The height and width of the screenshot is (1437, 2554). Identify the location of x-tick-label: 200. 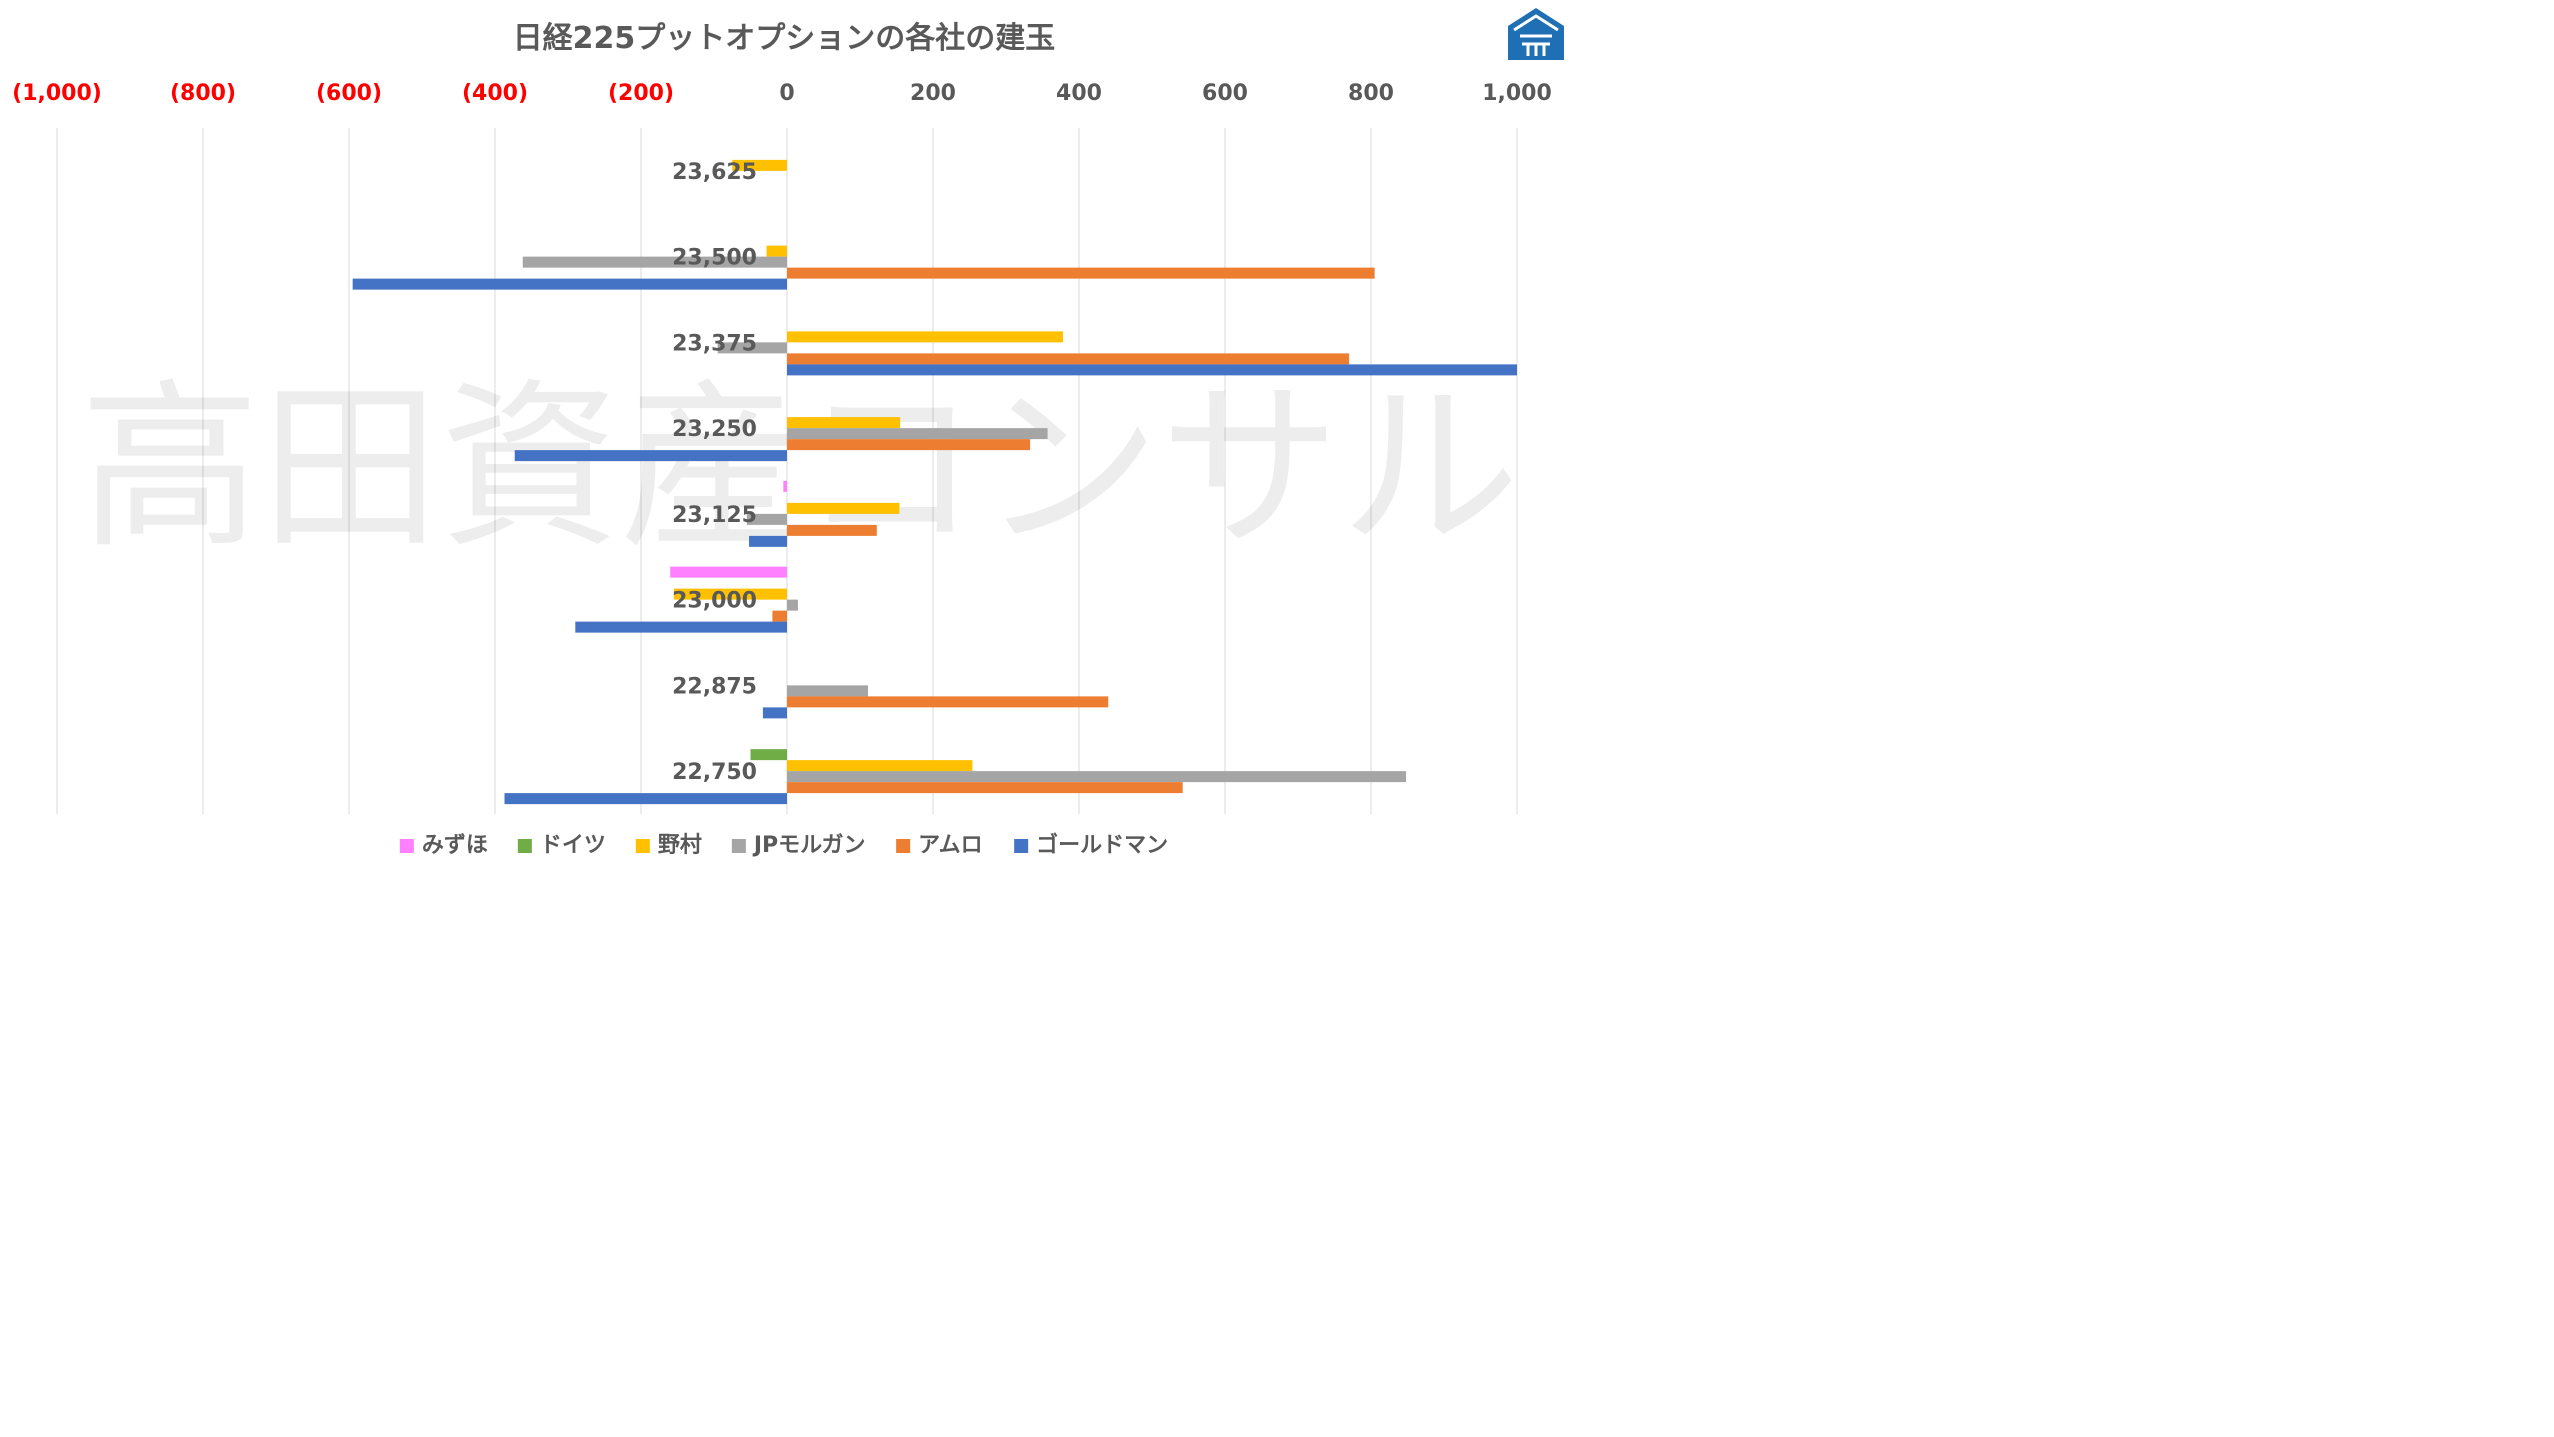
(933, 93).